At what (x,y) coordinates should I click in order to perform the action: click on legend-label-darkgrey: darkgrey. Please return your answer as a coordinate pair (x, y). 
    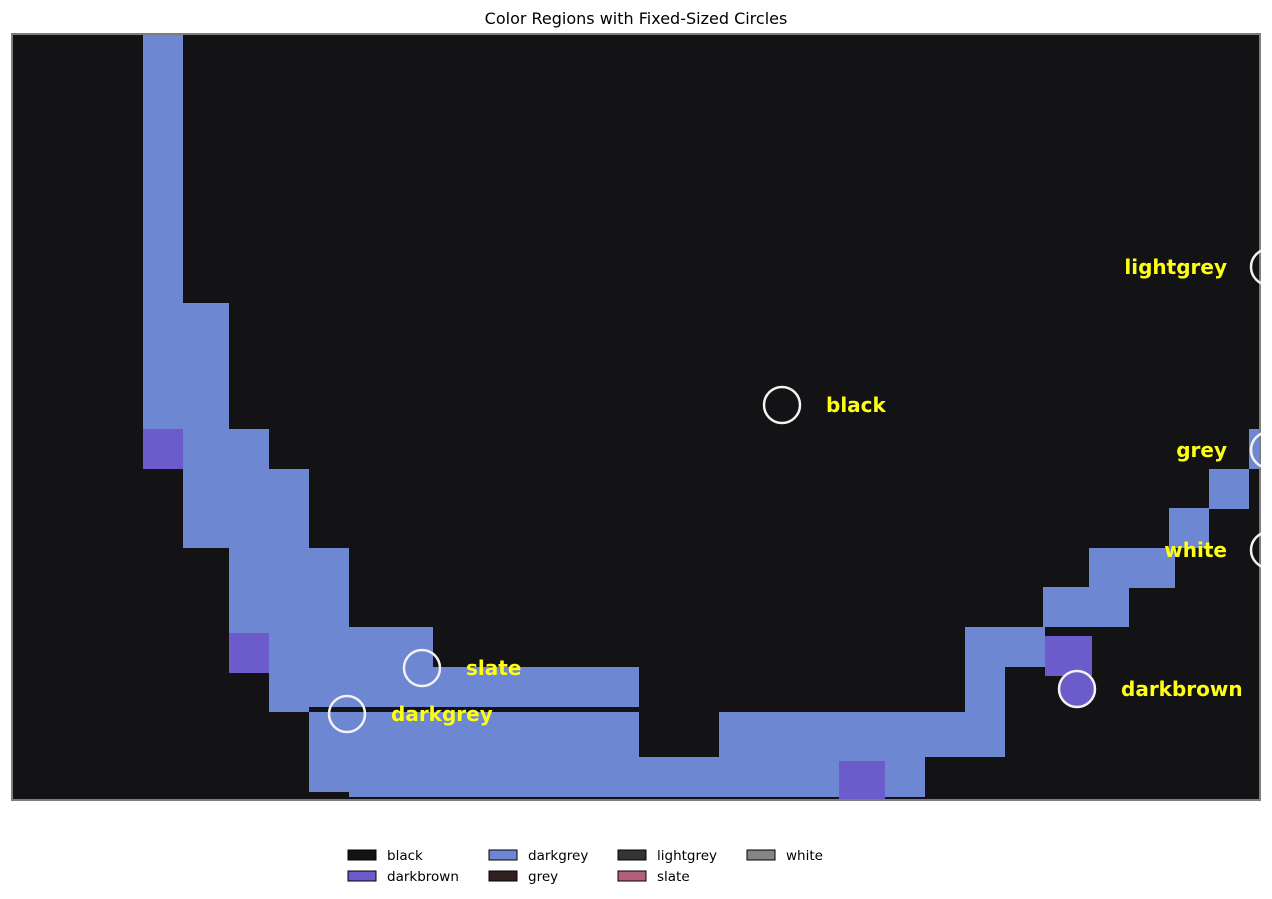
    Looking at the image, I should click on (558, 856).